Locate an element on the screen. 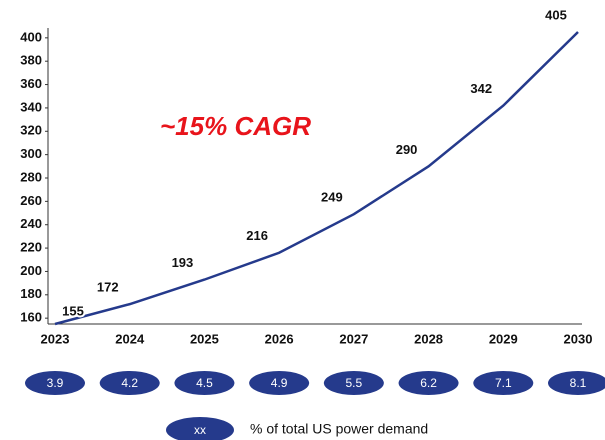 The width and height of the screenshot is (605, 440). x-tick-label: 2028 is located at coordinates (428, 338).